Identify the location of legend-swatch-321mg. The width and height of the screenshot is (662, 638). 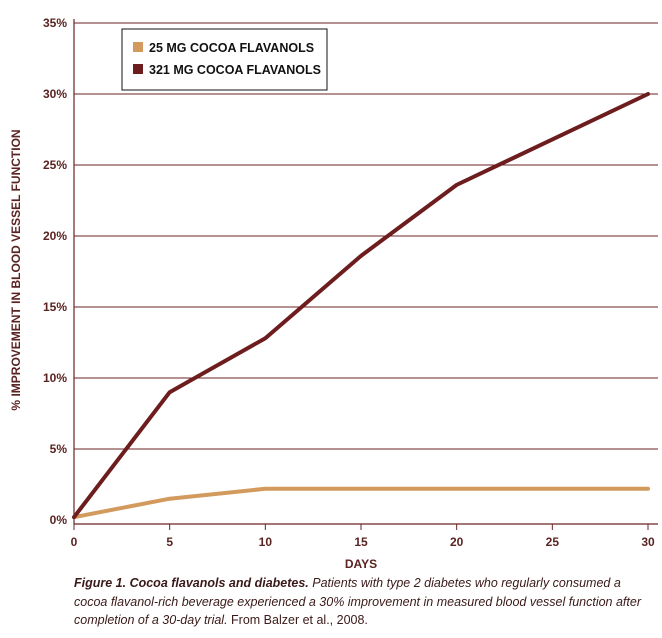
(138, 69).